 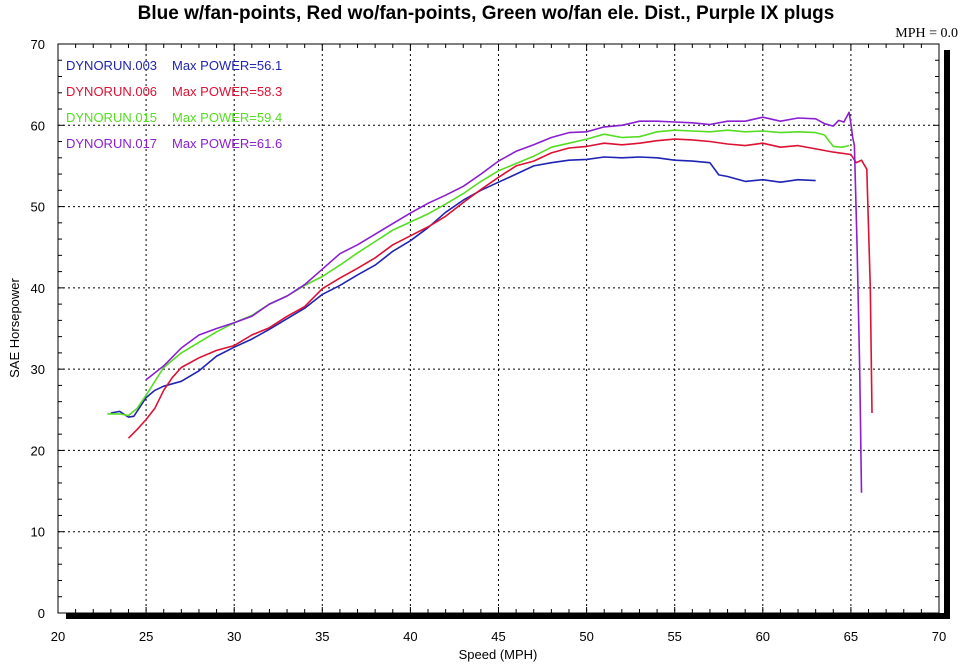 What do you see at coordinates (498, 654) in the screenshot?
I see `x-axis-label: Speed (MPH)` at bounding box center [498, 654].